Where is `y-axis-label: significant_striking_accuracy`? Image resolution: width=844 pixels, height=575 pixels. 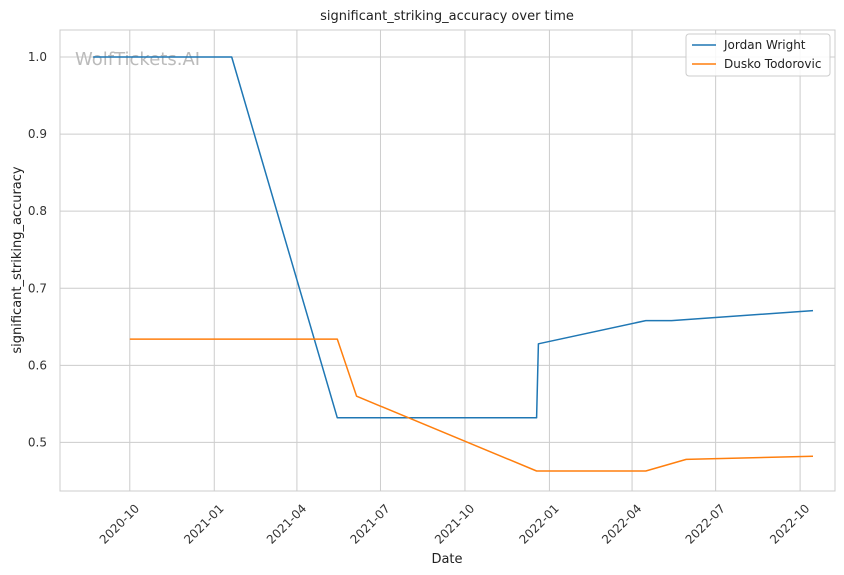
y-axis-label: significant_striking_accuracy is located at coordinates (17, 260).